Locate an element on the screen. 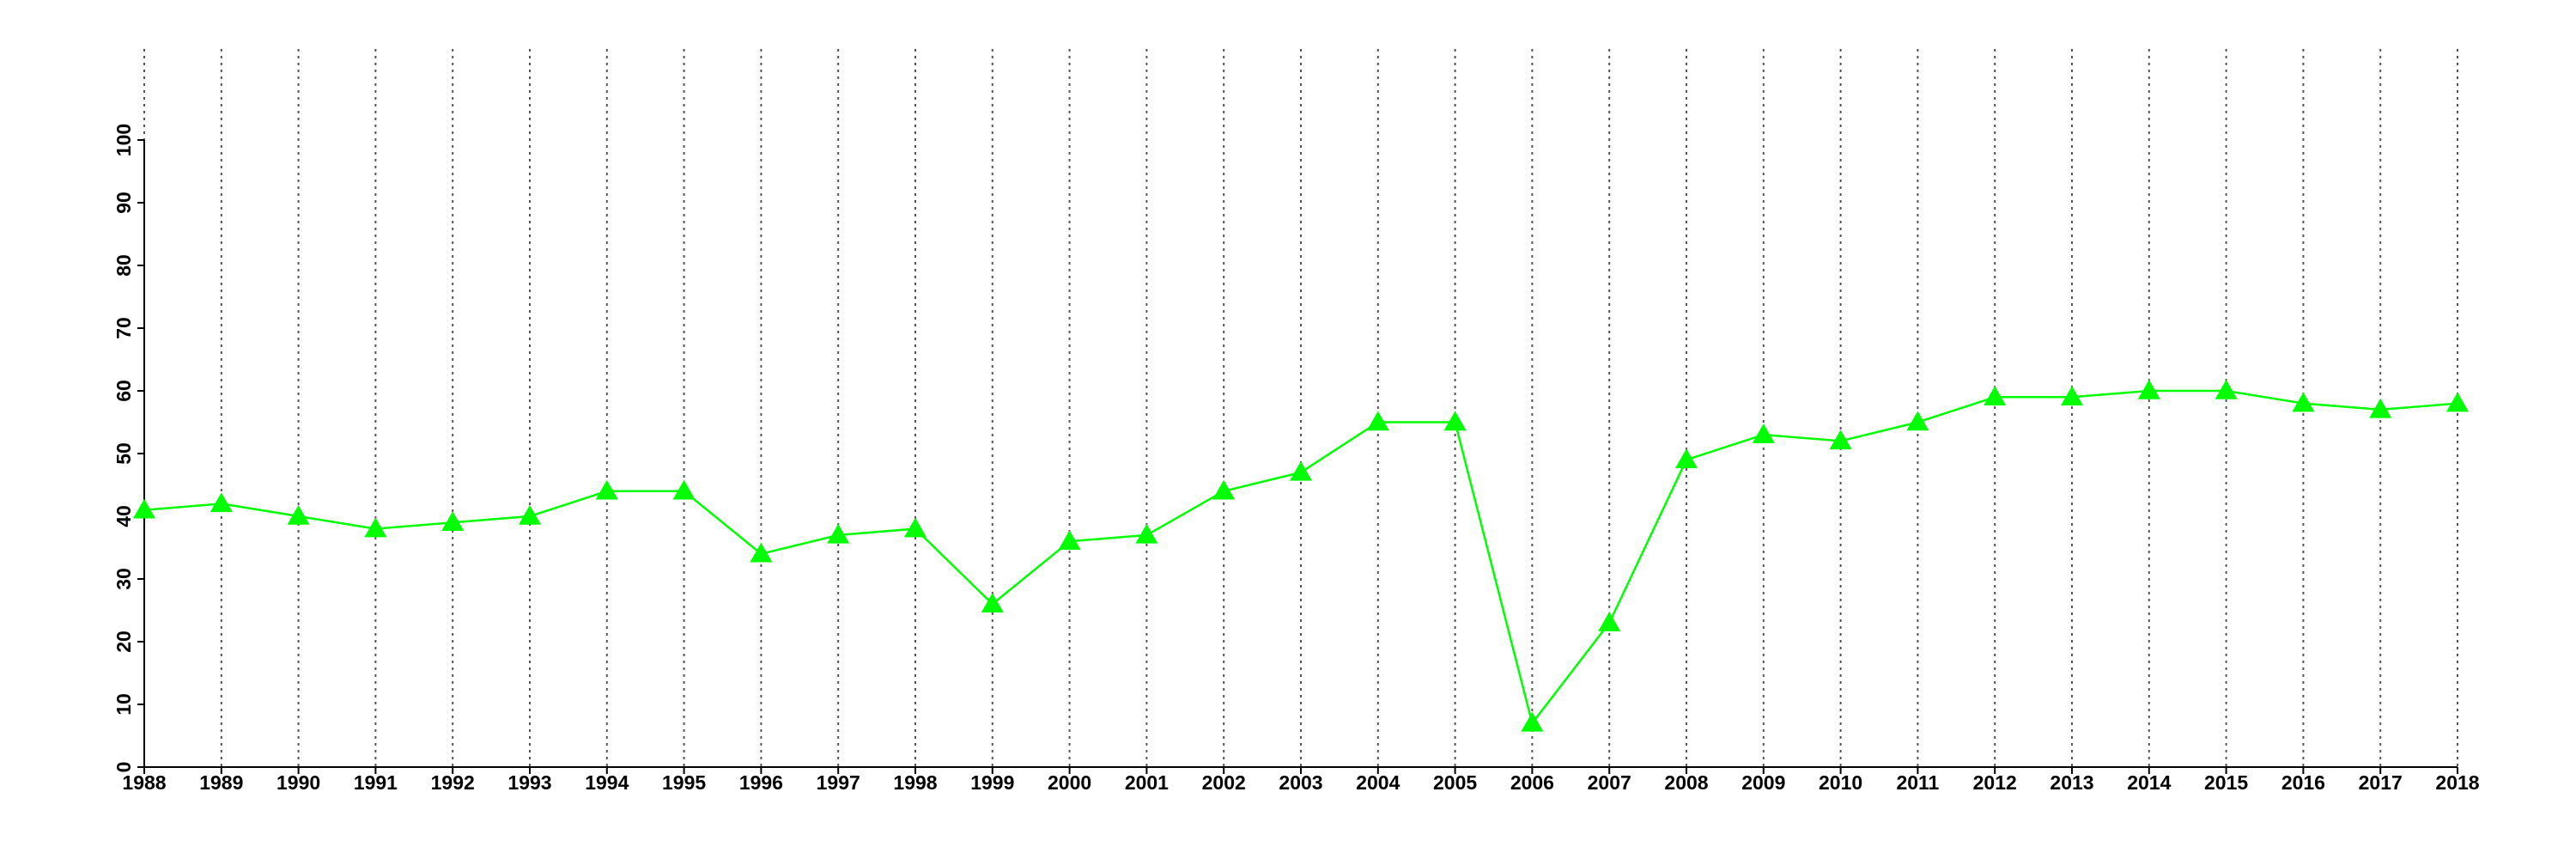 The height and width of the screenshot is (859, 2576). x-tick-label: 1992 is located at coordinates (453, 783).